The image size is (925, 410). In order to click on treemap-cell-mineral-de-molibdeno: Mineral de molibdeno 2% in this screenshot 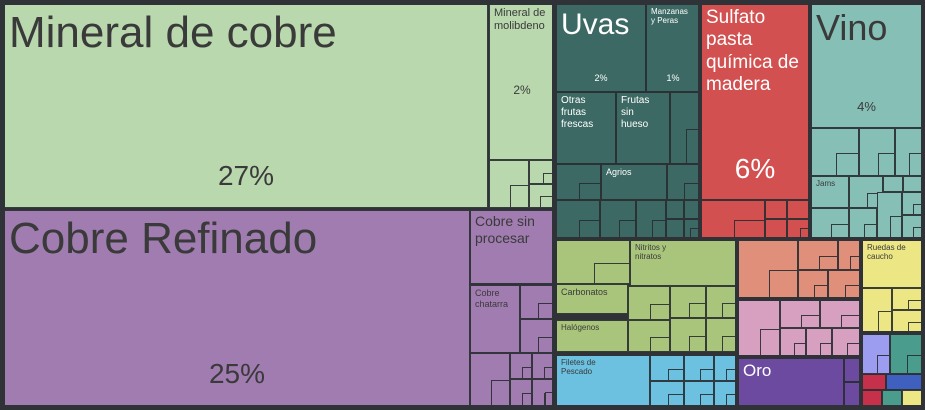, I will do `click(522, 82)`.